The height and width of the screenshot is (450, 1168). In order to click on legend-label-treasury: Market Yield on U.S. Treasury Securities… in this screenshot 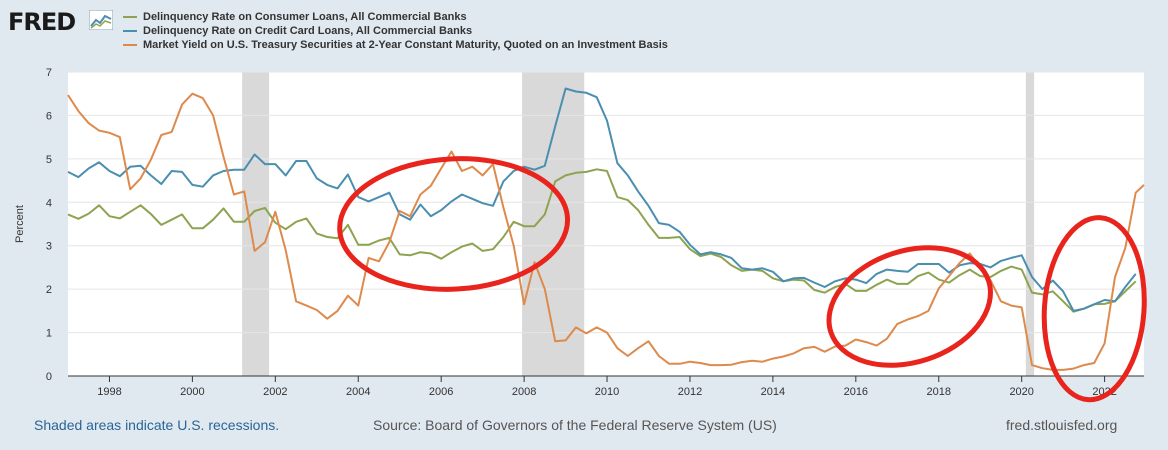, I will do `click(405, 45)`.